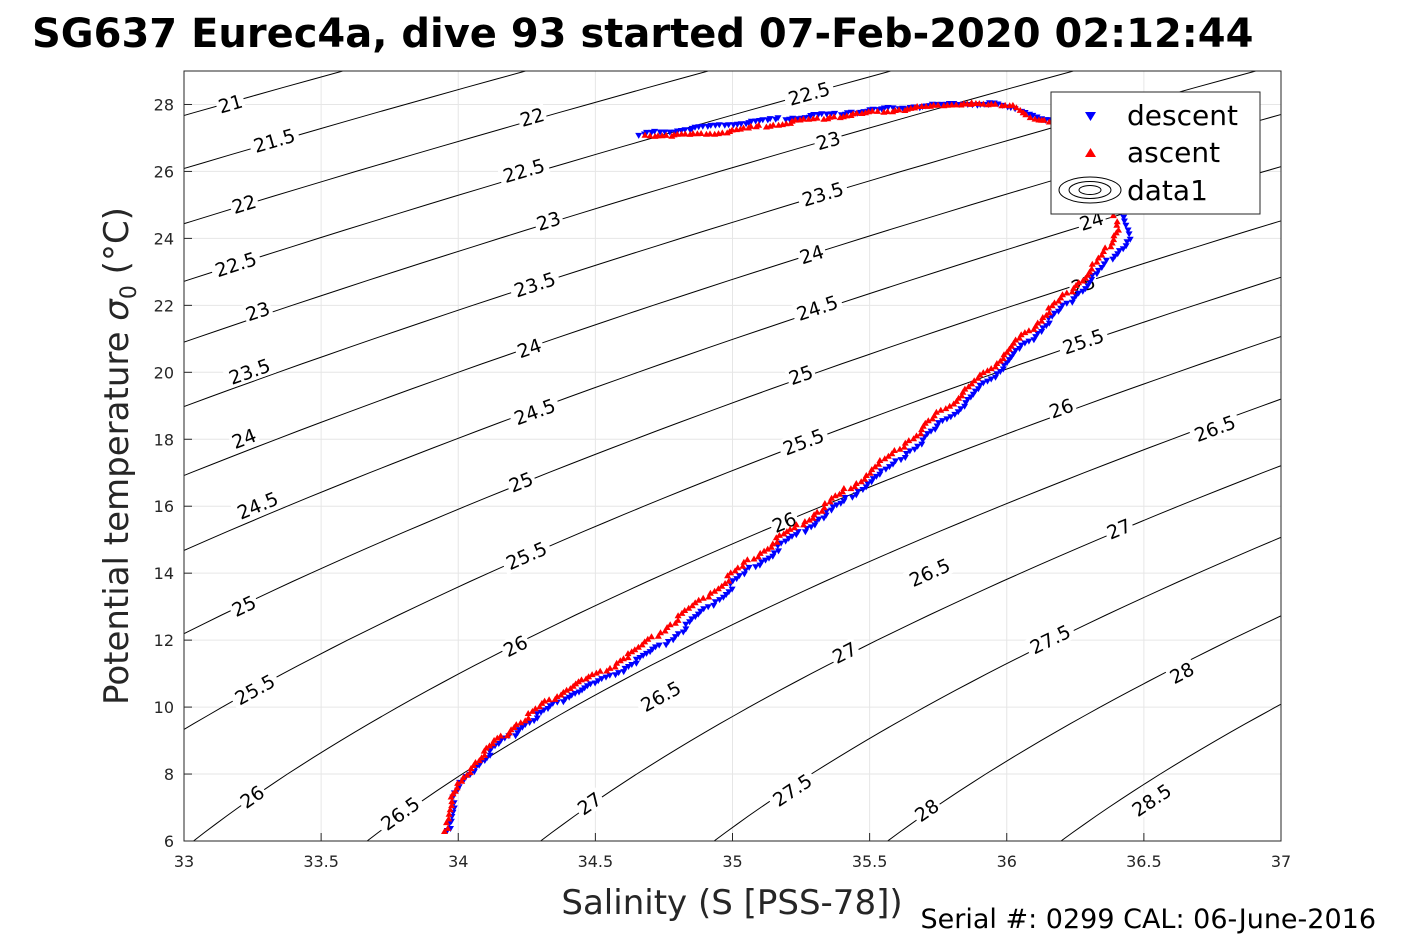  I want to click on contour-label: 25, so click(801, 375).